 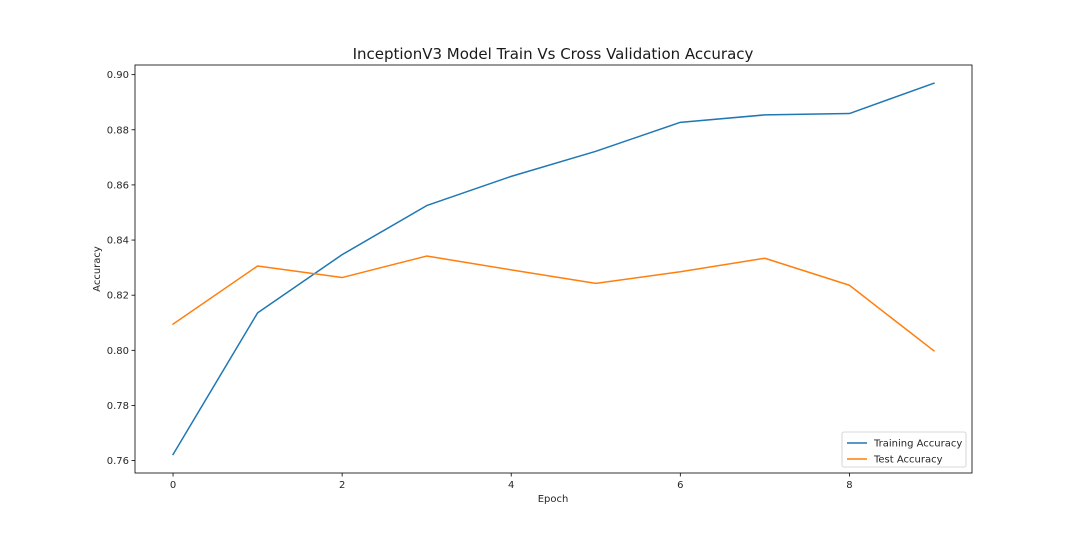 I want to click on y-tick-label: 0.86, so click(x=118, y=185).